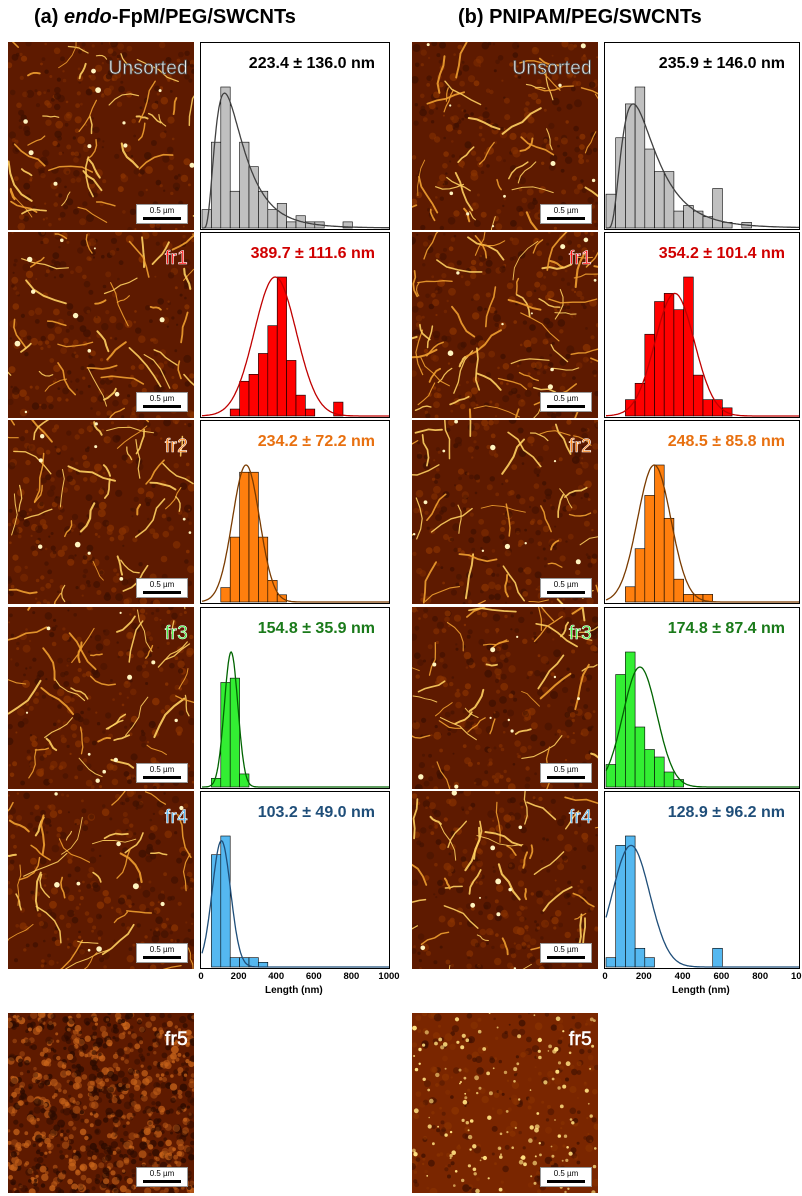 The image size is (802, 1196). I want to click on histogram-title: 354.2 ± 101.4 nm, so click(721, 253).